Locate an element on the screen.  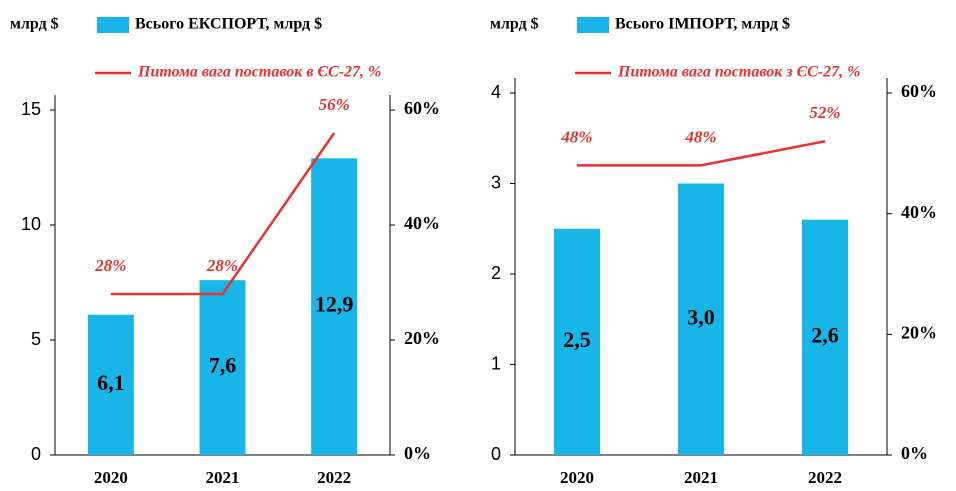
y-tick-label: 2 is located at coordinates (496, 273).